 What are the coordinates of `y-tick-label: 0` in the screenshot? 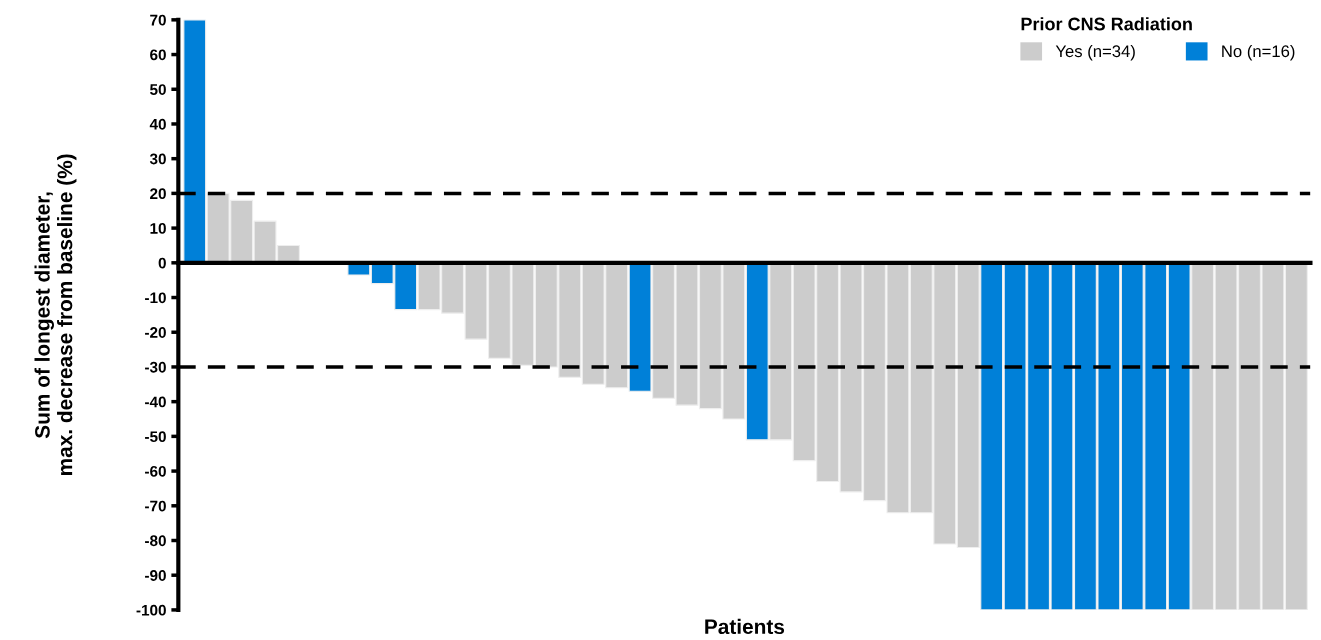 It's located at (162, 263).